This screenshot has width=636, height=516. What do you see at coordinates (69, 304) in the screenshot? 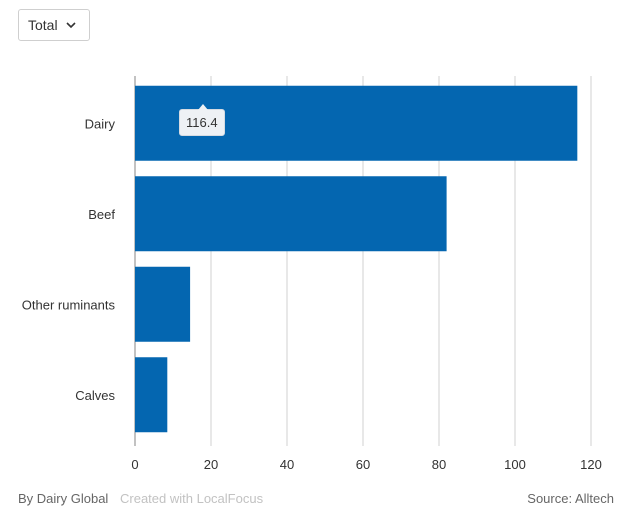
I see `category-label: Other ruminants` at bounding box center [69, 304].